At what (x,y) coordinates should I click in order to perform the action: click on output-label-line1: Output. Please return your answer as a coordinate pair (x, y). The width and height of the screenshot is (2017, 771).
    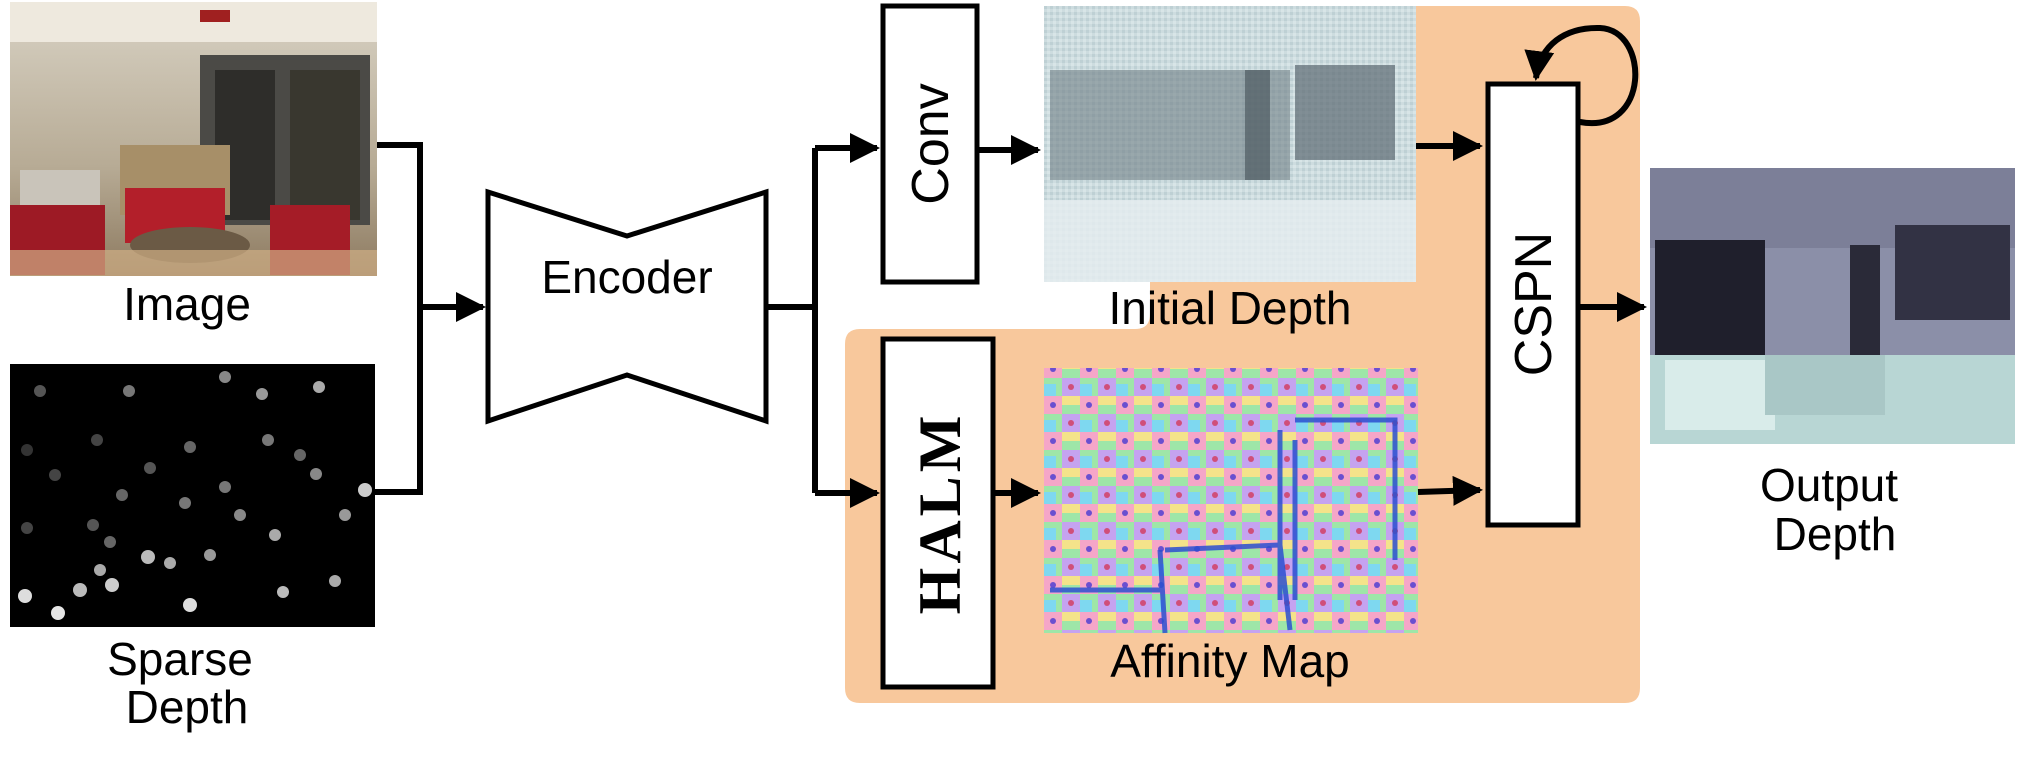
    Looking at the image, I should click on (1829, 485).